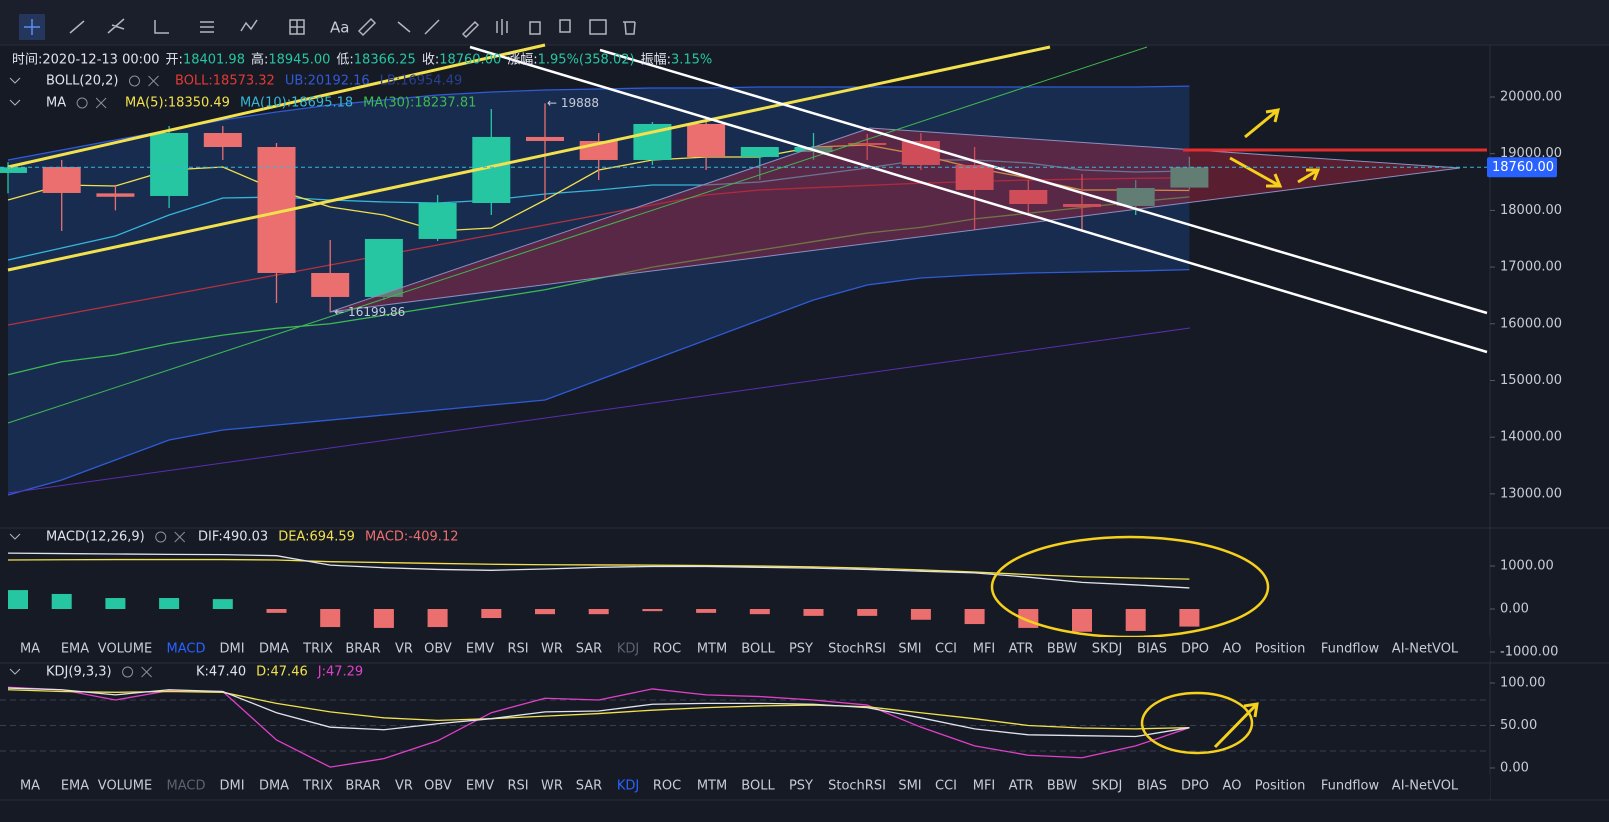  What do you see at coordinates (15, 102) in the screenshot?
I see `collapse-chevron` at bounding box center [15, 102].